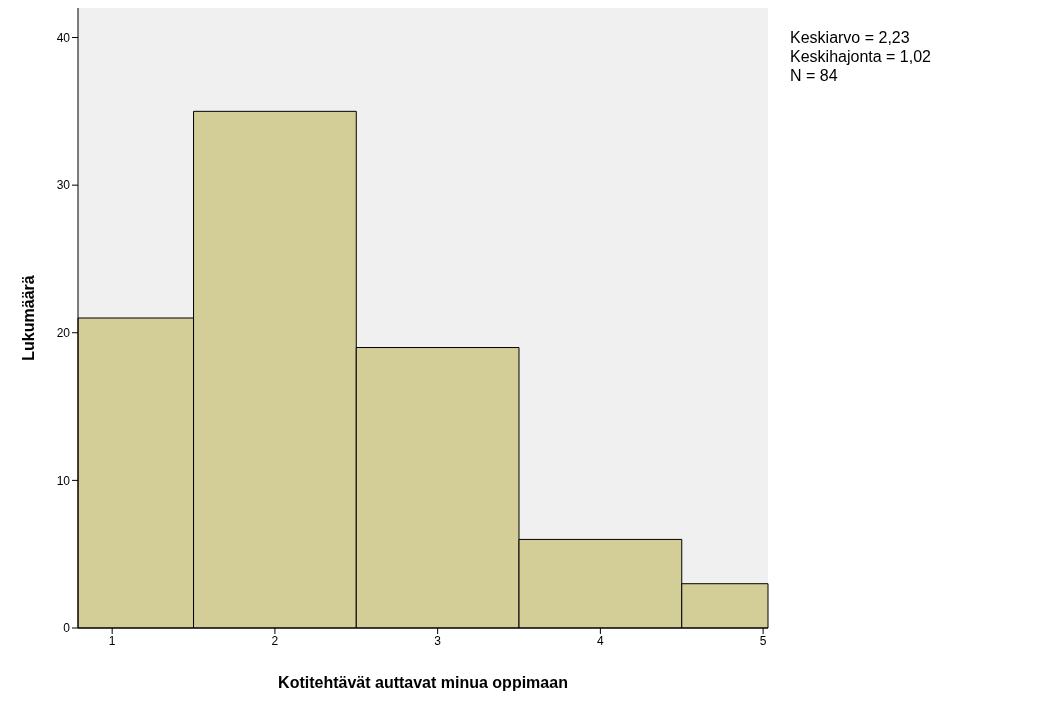 The width and height of the screenshot is (1041, 719). Describe the element at coordinates (860, 56) in the screenshot. I see `text: Keskihajonta = 1,02` at that location.